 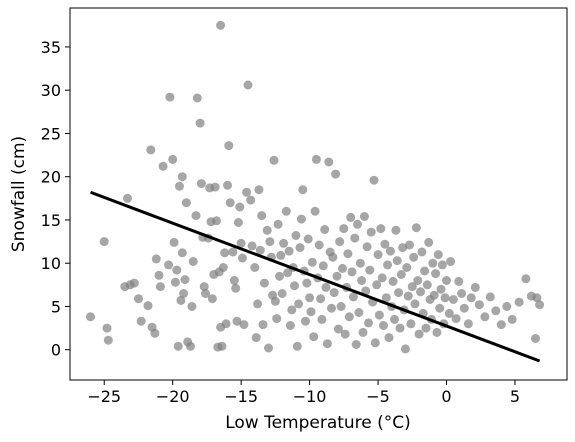 What do you see at coordinates (378, 396) in the screenshot?
I see `x-tick-label: −5` at bounding box center [378, 396].